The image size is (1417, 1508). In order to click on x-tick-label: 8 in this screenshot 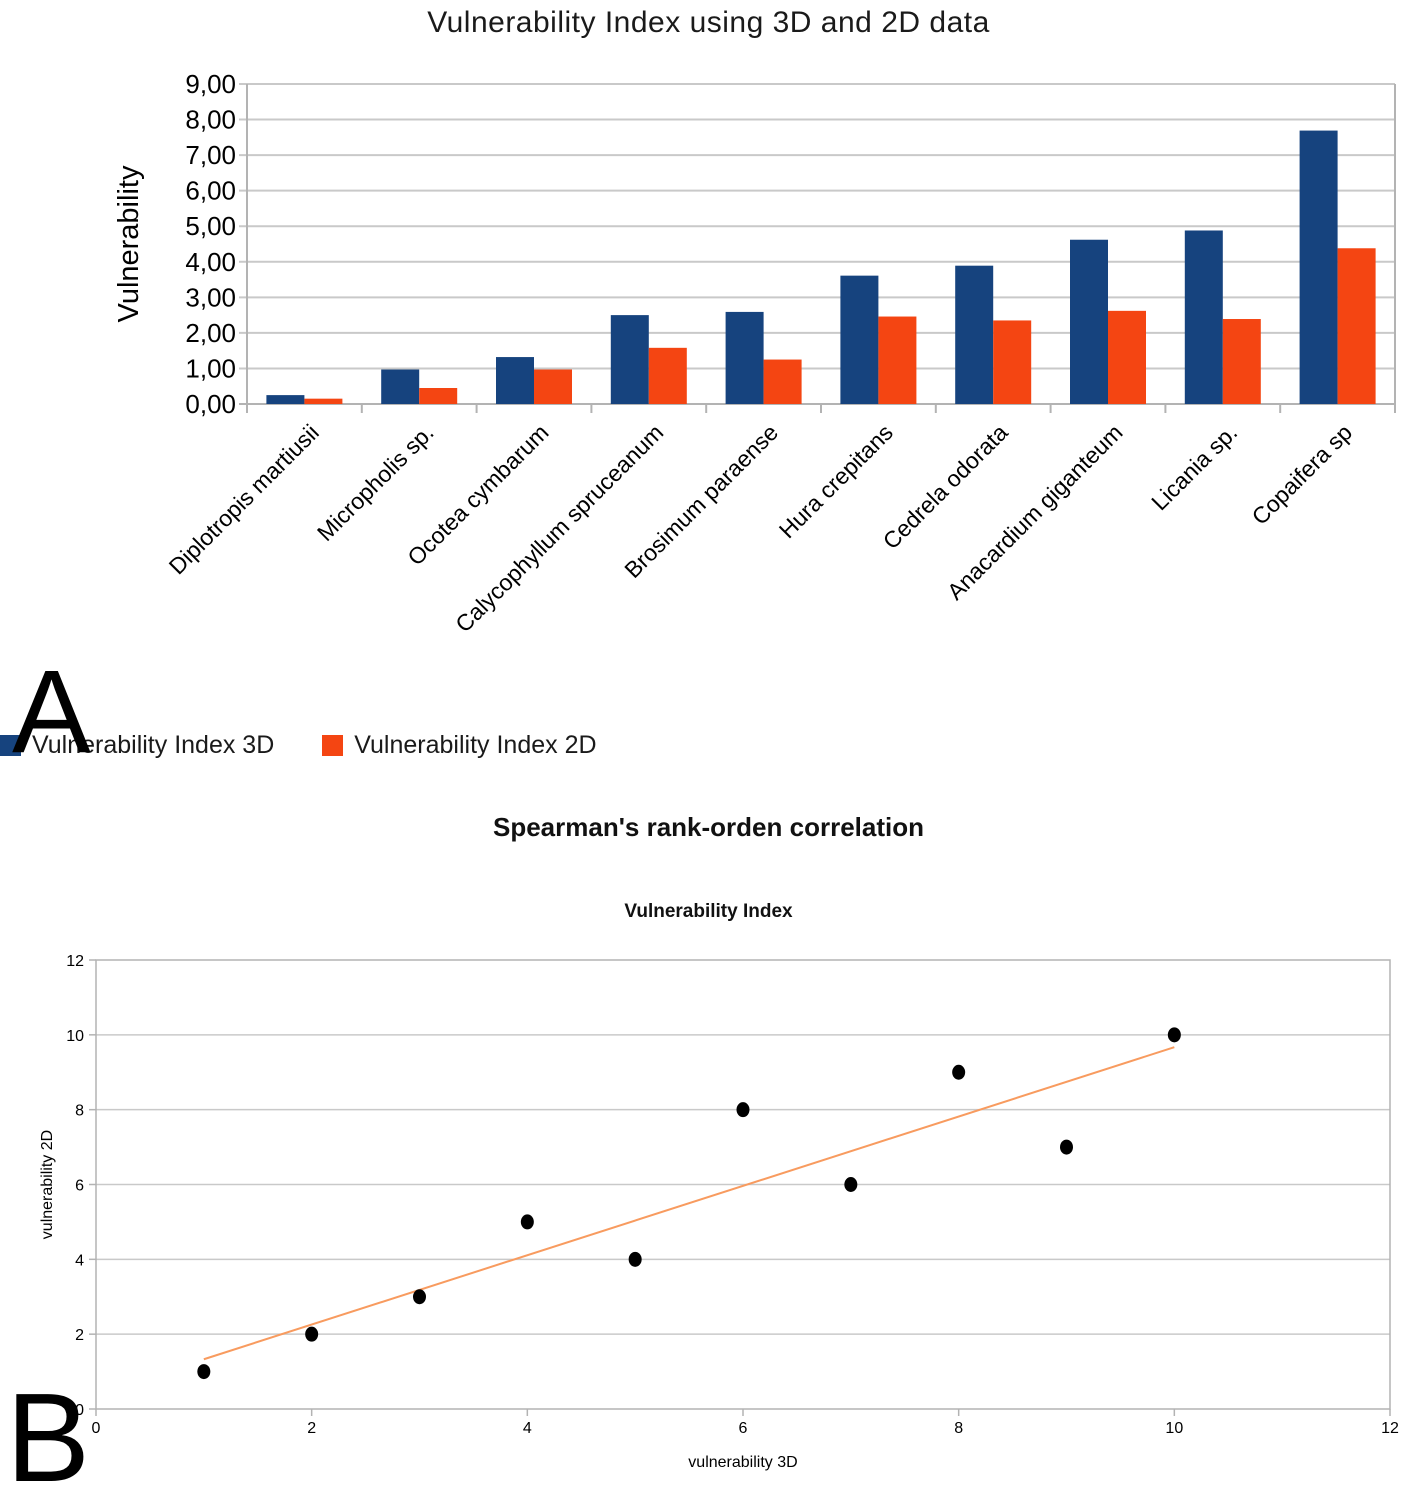, I will do `click(958, 1428)`.